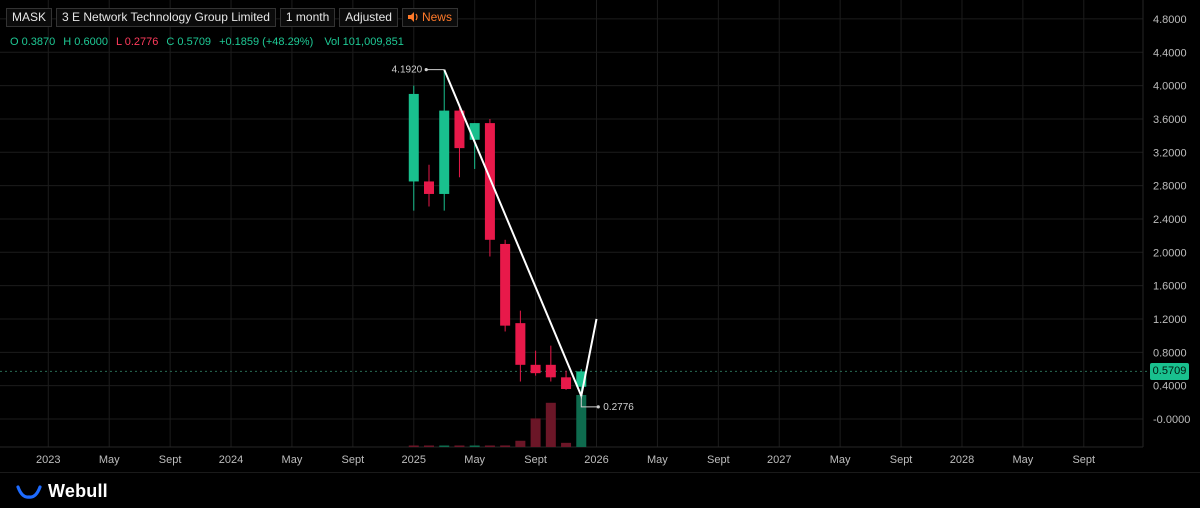 Image resolution: width=1200 pixels, height=508 pixels. Describe the element at coordinates (307, 17) in the screenshot. I see `interval-button: 1 month` at that location.